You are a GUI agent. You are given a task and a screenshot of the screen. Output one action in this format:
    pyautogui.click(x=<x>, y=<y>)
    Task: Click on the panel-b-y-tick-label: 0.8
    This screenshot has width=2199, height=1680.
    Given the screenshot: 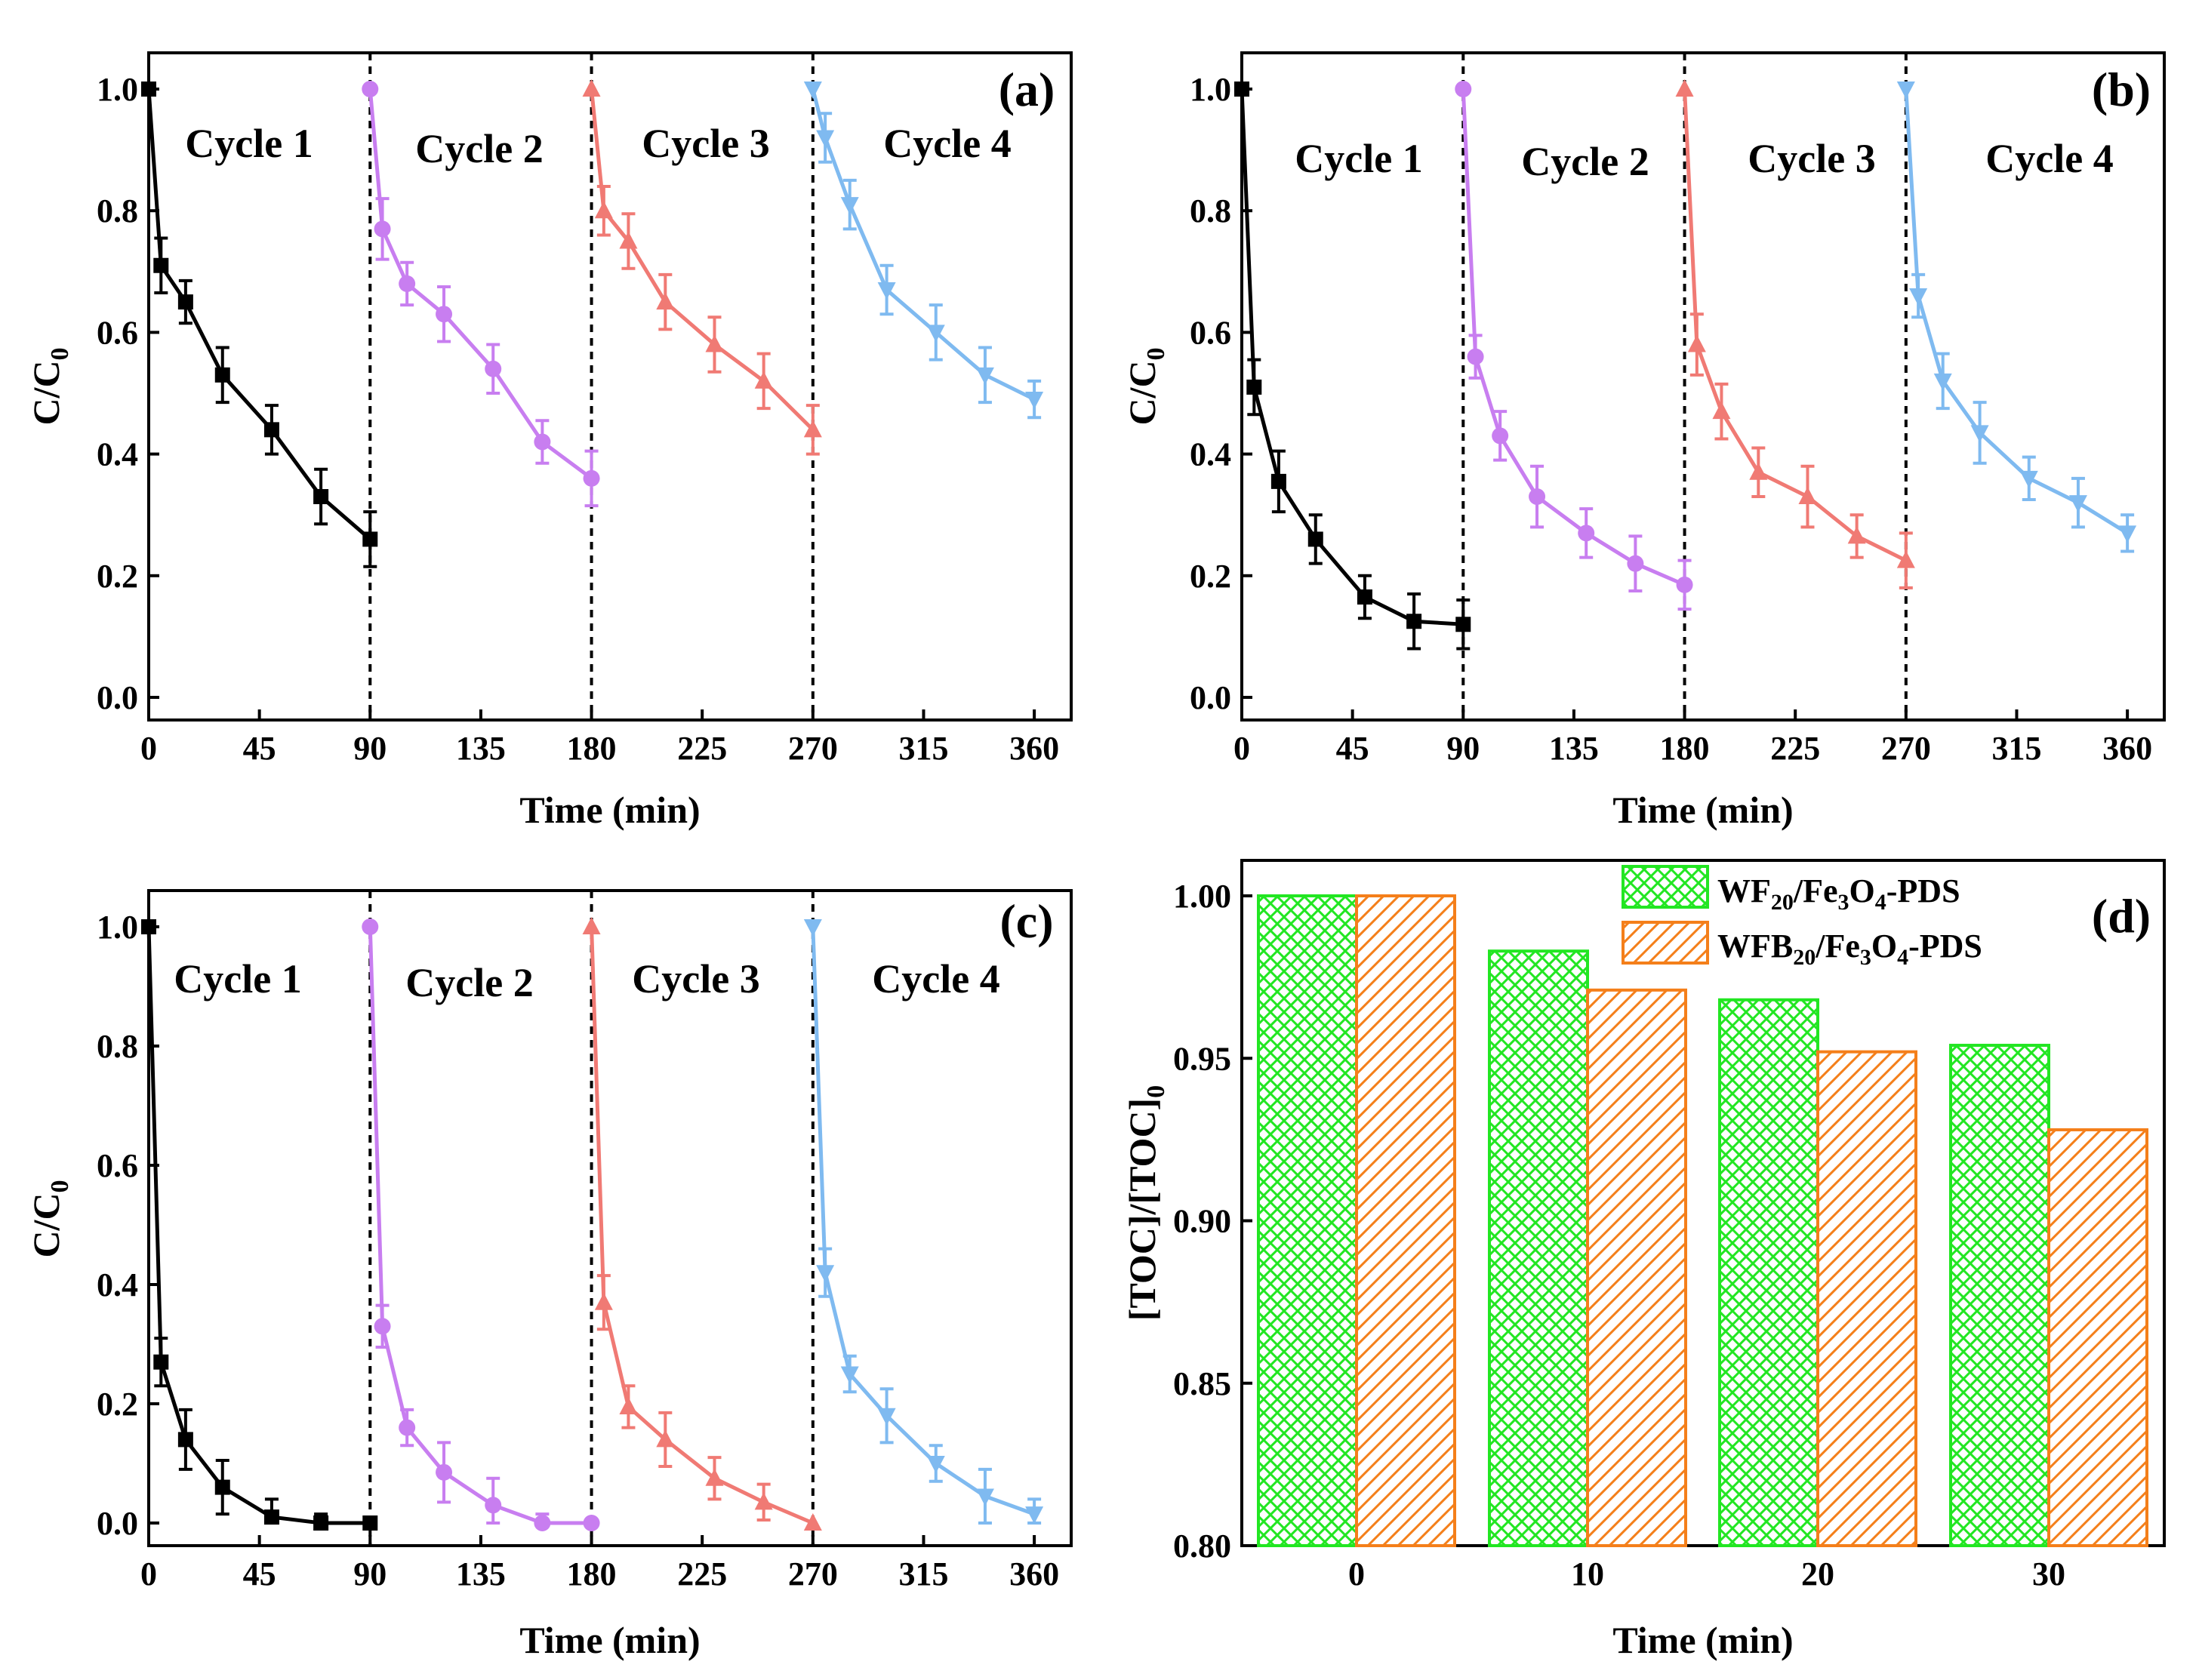 What is the action you would take?
    pyautogui.click(x=1211, y=210)
    